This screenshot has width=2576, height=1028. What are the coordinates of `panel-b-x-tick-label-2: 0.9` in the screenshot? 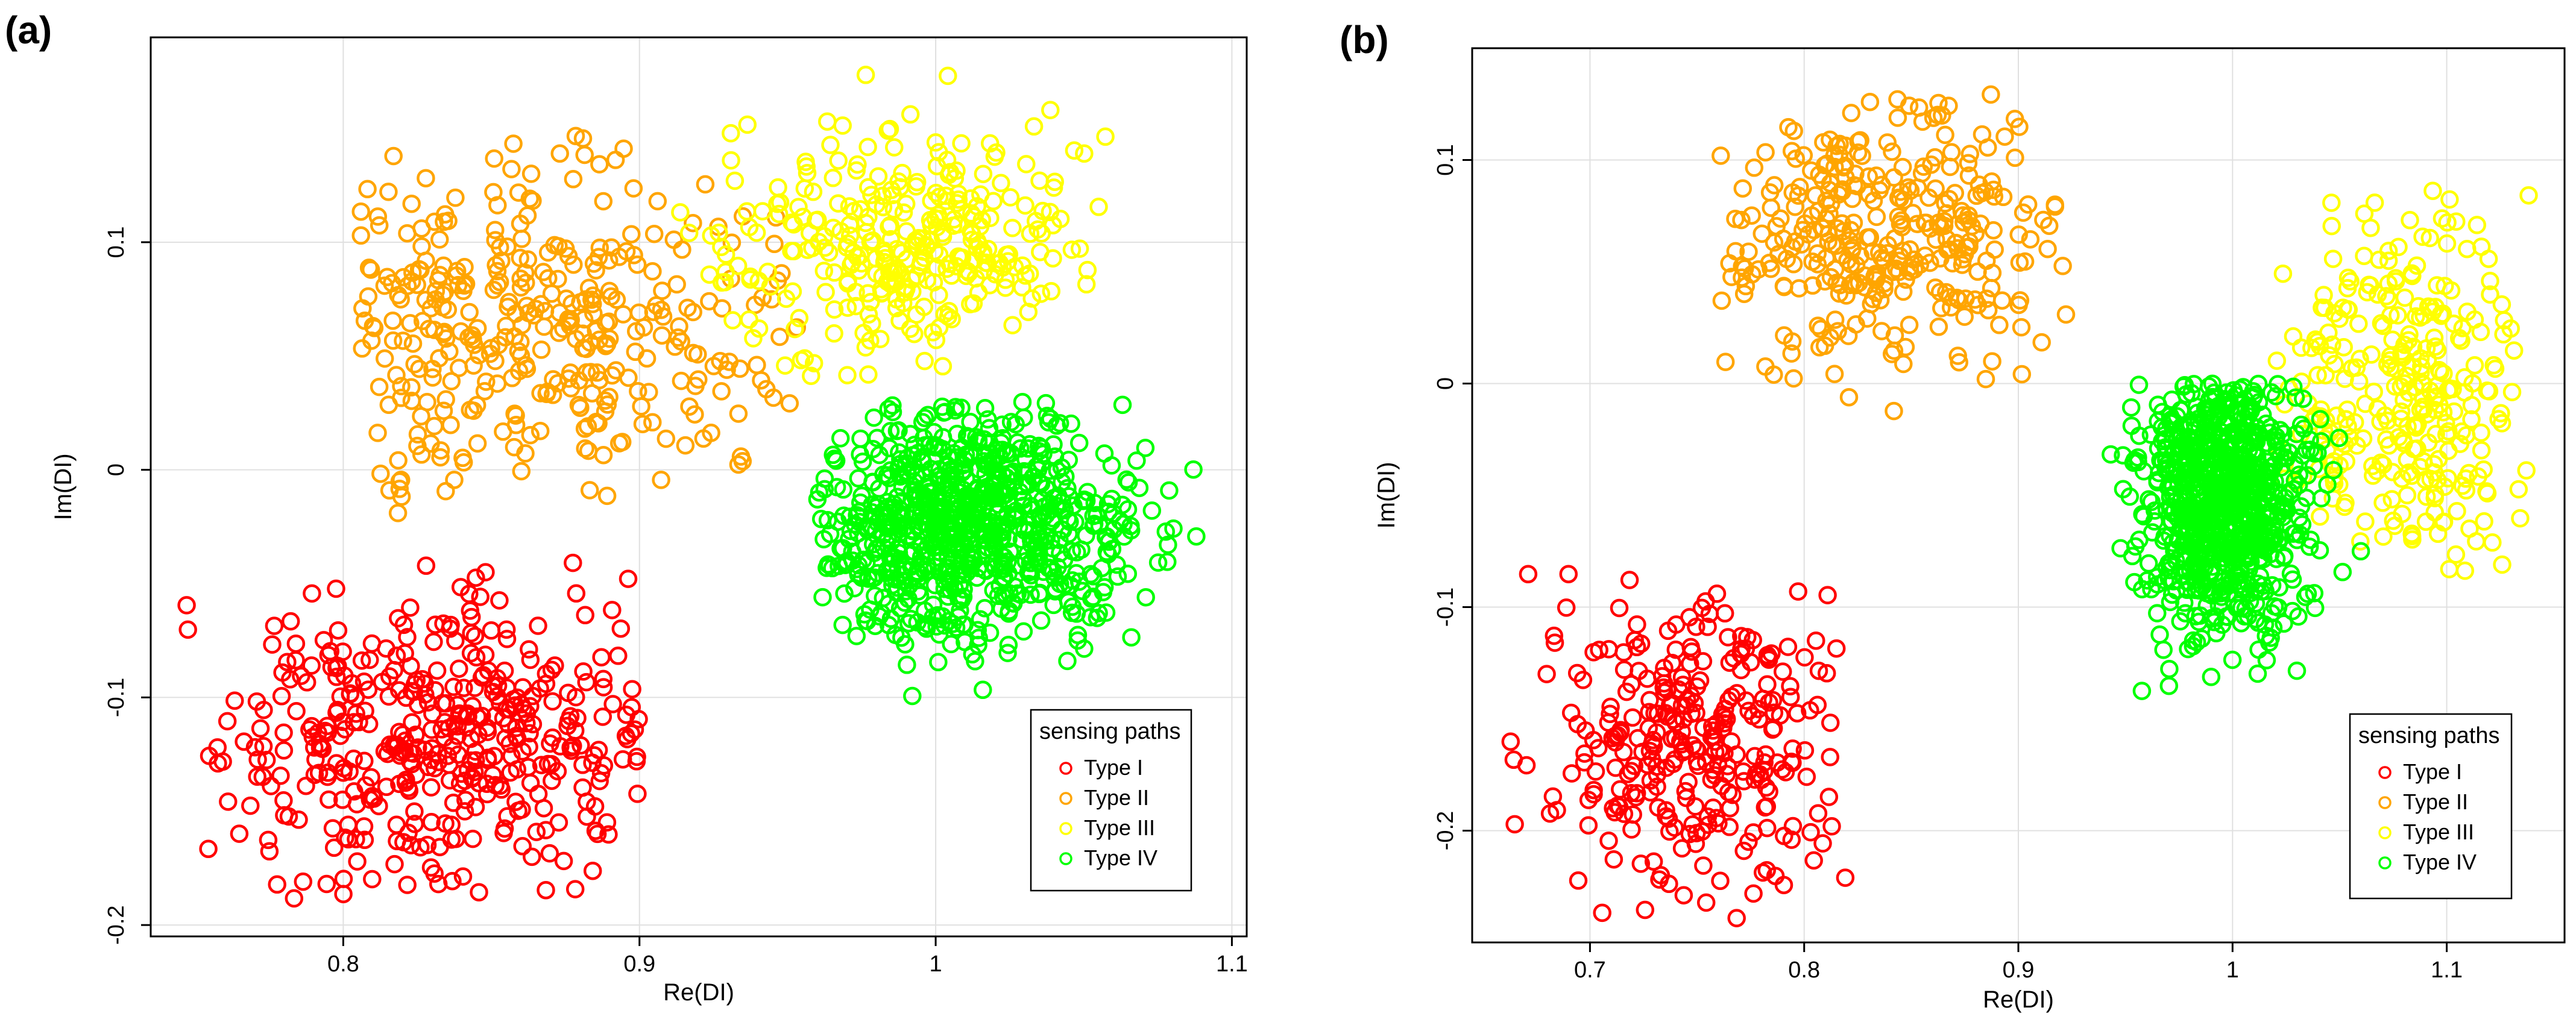 It's located at (2019, 970).